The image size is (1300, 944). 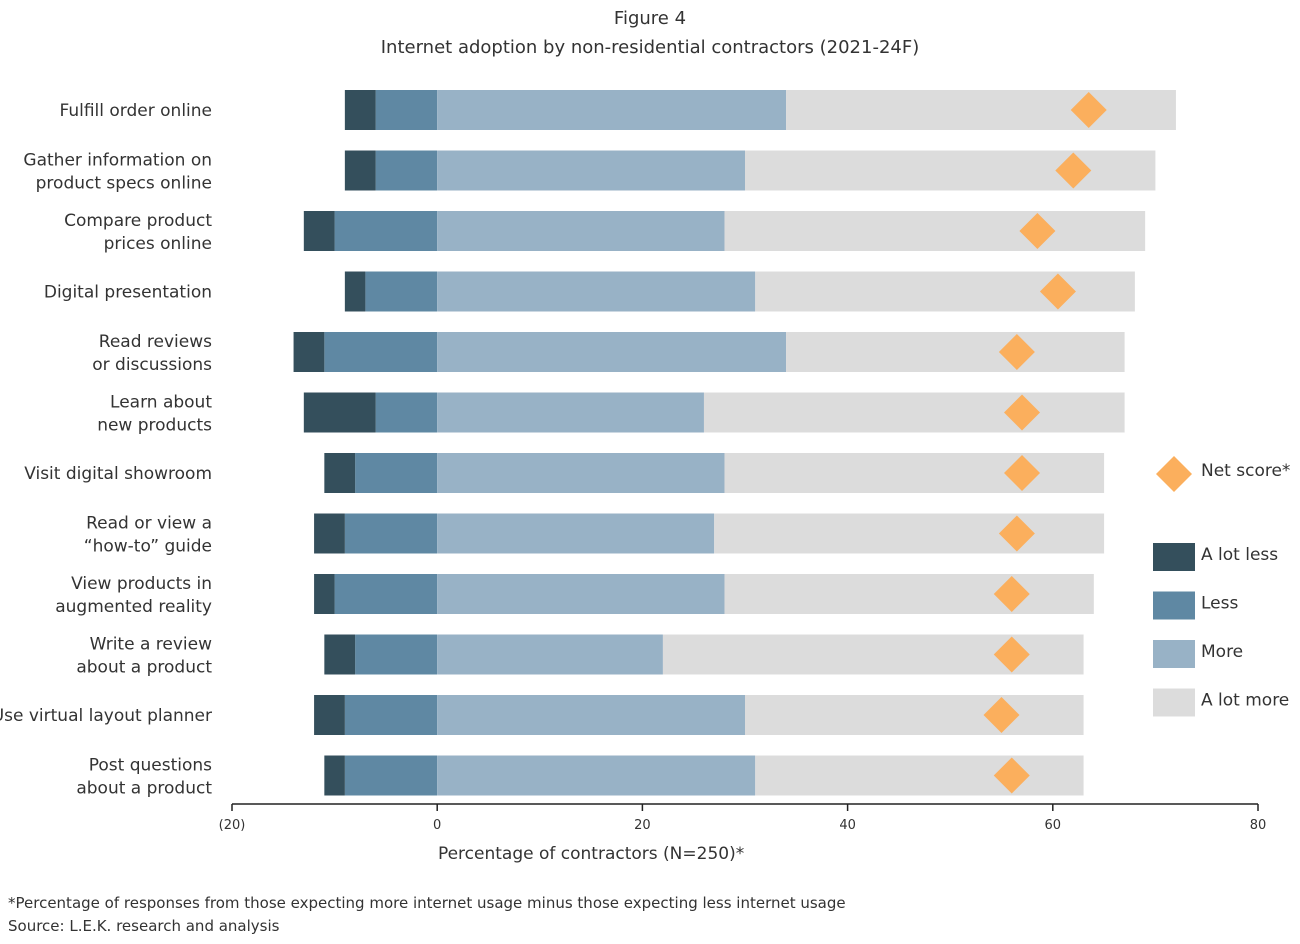 I want to click on x-tick-label: 0, so click(x=437, y=825).